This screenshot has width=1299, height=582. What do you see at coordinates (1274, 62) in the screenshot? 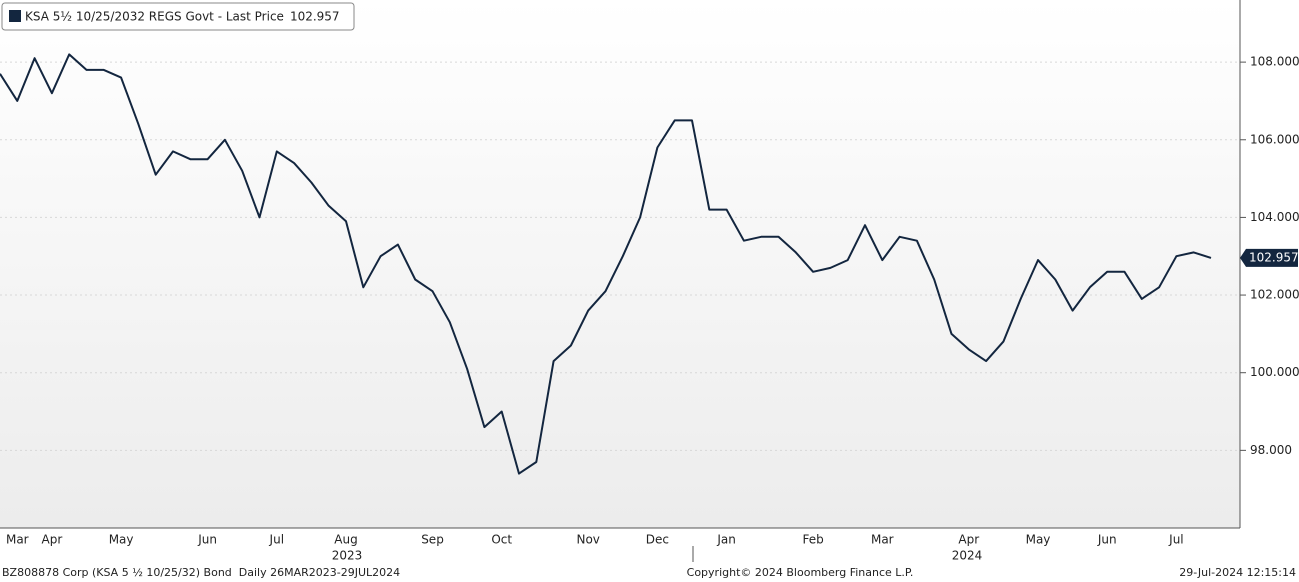
I see `y-tick-label: 108.000` at bounding box center [1274, 62].